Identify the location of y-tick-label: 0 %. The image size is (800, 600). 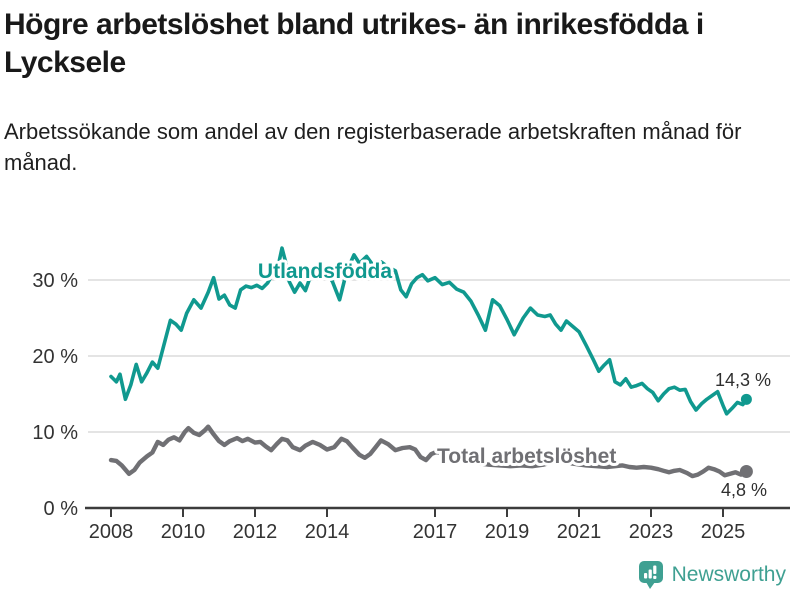
(61, 509).